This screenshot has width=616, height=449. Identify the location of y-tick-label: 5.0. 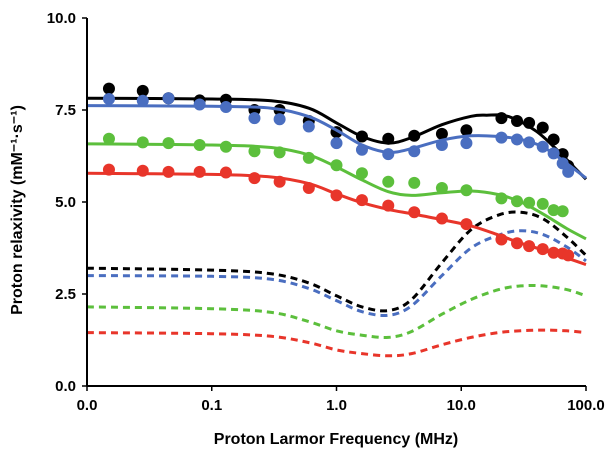
(65, 202).